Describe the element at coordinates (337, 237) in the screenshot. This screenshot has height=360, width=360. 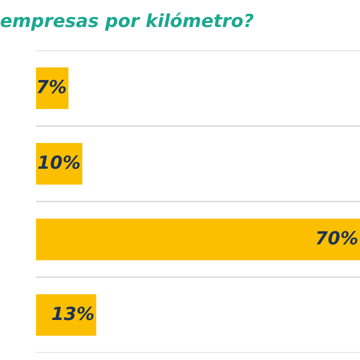
I see `data-label: 70%` at that location.